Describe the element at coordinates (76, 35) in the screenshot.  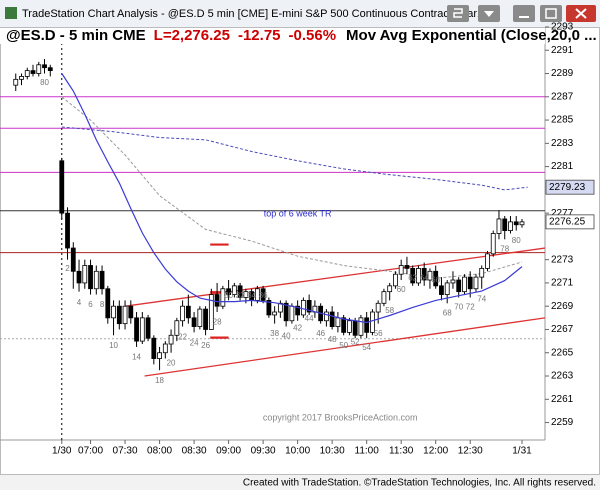
I see `chart-title: @ES.D - 5 min CME` at that location.